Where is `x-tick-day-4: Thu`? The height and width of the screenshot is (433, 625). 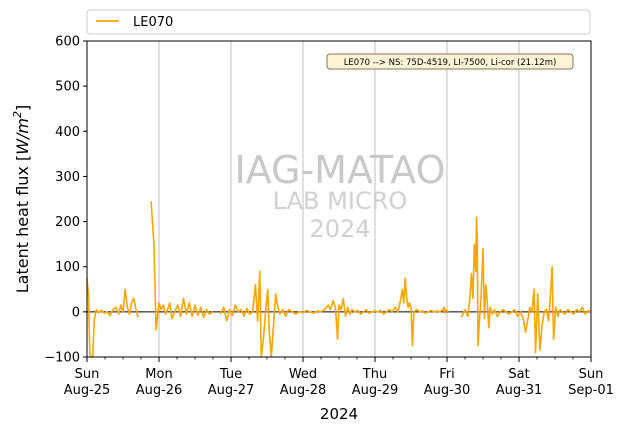 x-tick-day-4: Thu is located at coordinates (374, 374).